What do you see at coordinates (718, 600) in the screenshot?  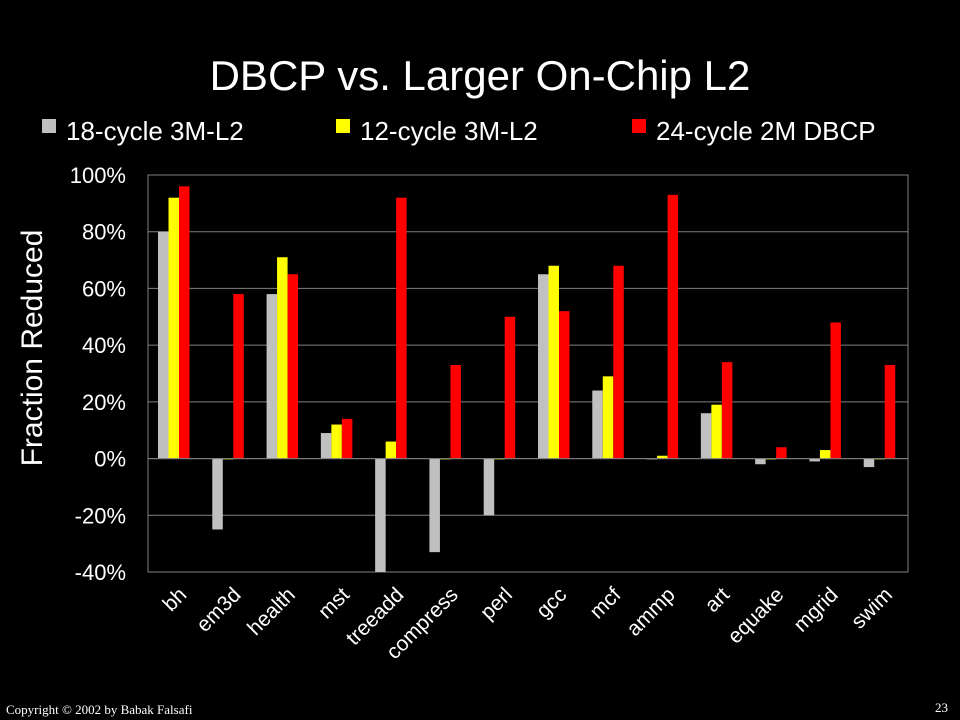 I see `x-category-label: art` at bounding box center [718, 600].